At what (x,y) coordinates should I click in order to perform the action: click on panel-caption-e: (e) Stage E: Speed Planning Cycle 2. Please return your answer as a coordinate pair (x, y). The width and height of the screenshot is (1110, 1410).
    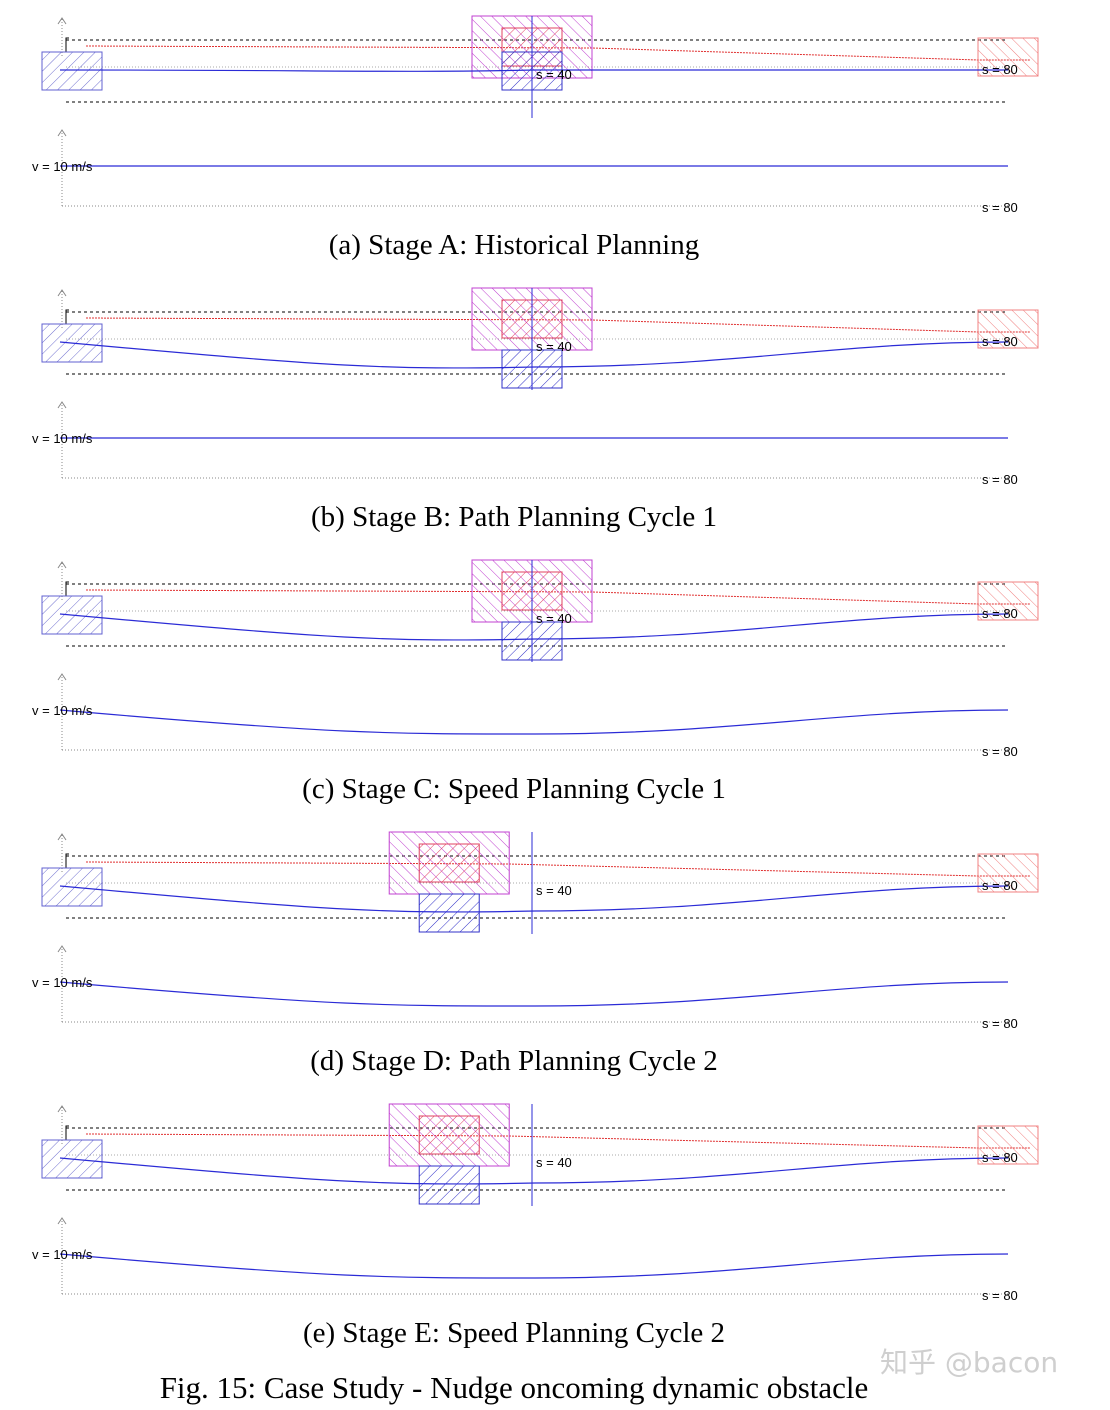
    Looking at the image, I should click on (514, 1333).